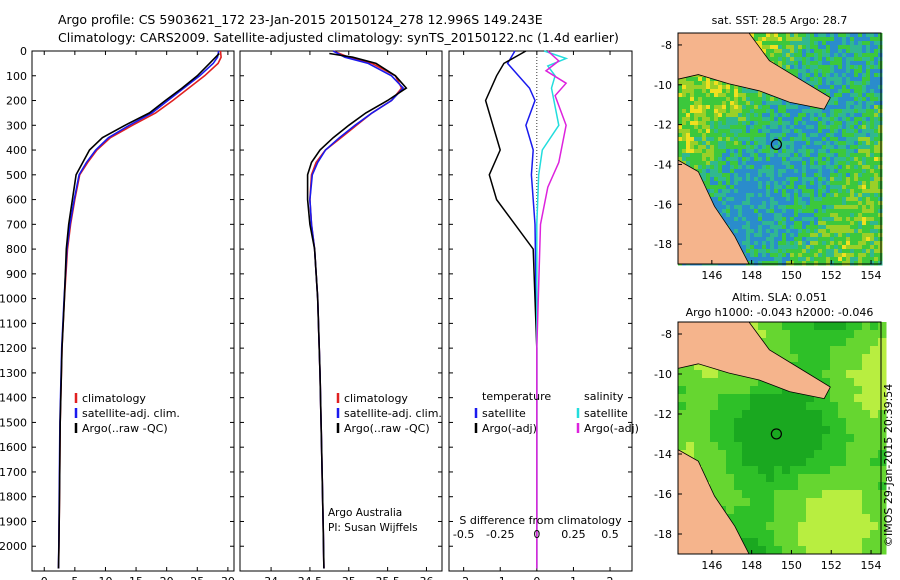 This screenshot has width=900, height=580. What do you see at coordinates (105, 577) in the screenshot?
I see `temperature-xtick-label: 10` at bounding box center [105, 577].